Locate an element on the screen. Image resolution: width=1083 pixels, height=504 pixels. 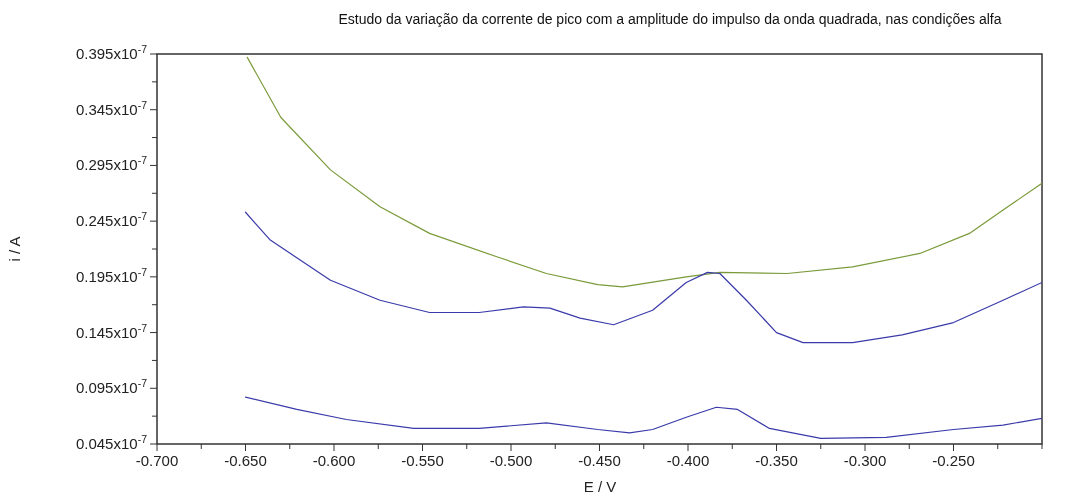
x-tick-label: -0.400 is located at coordinates (688, 460).